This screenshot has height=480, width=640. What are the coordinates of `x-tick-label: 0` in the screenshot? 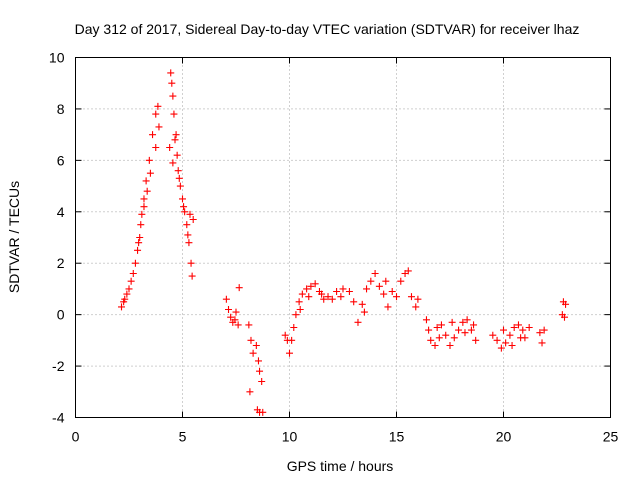 It's located at (76, 437).